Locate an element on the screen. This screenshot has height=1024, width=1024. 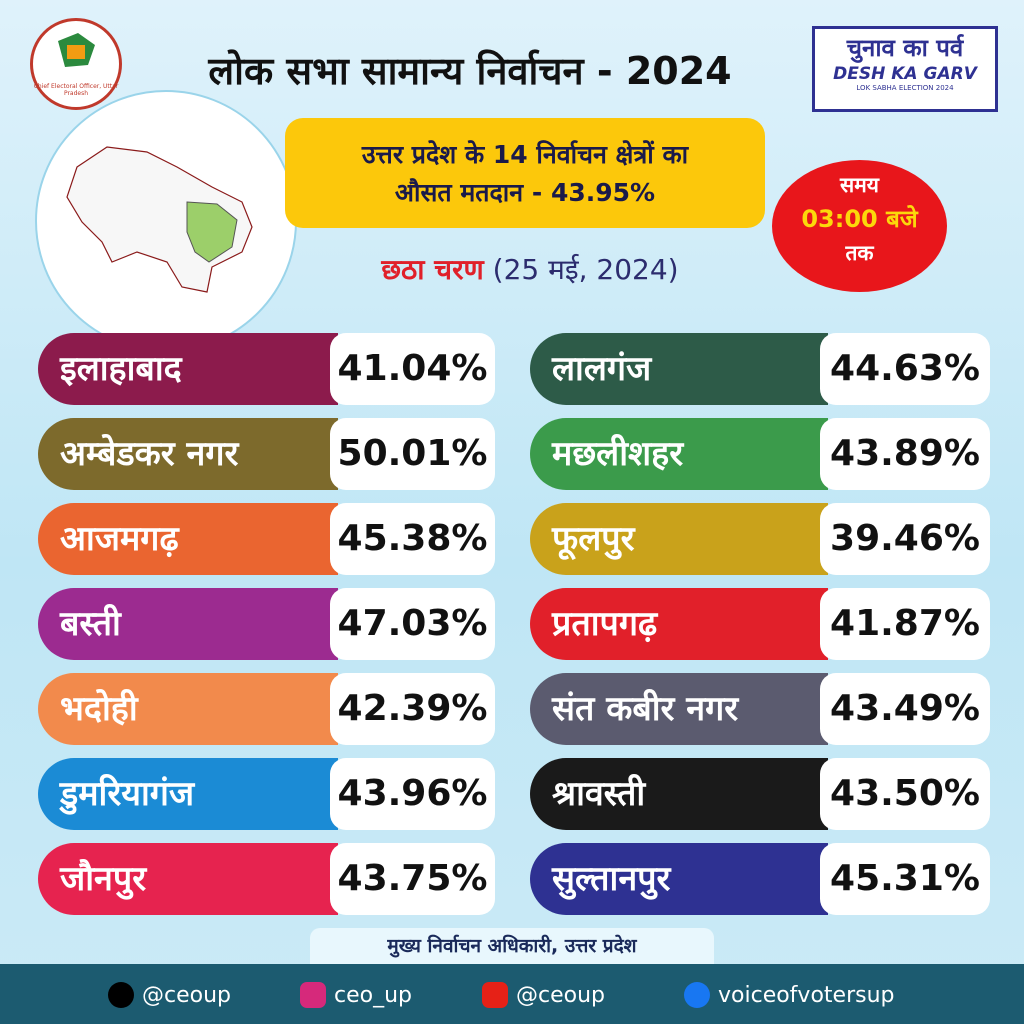
social-handle: voiceofvotersup is located at coordinates (806, 995).